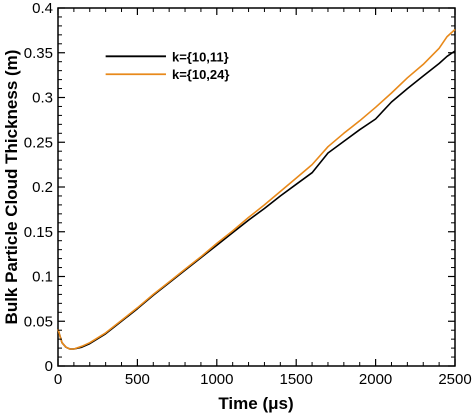  What do you see at coordinates (42, 8) in the screenshot?
I see `y-tick-label: 0.4` at bounding box center [42, 8].